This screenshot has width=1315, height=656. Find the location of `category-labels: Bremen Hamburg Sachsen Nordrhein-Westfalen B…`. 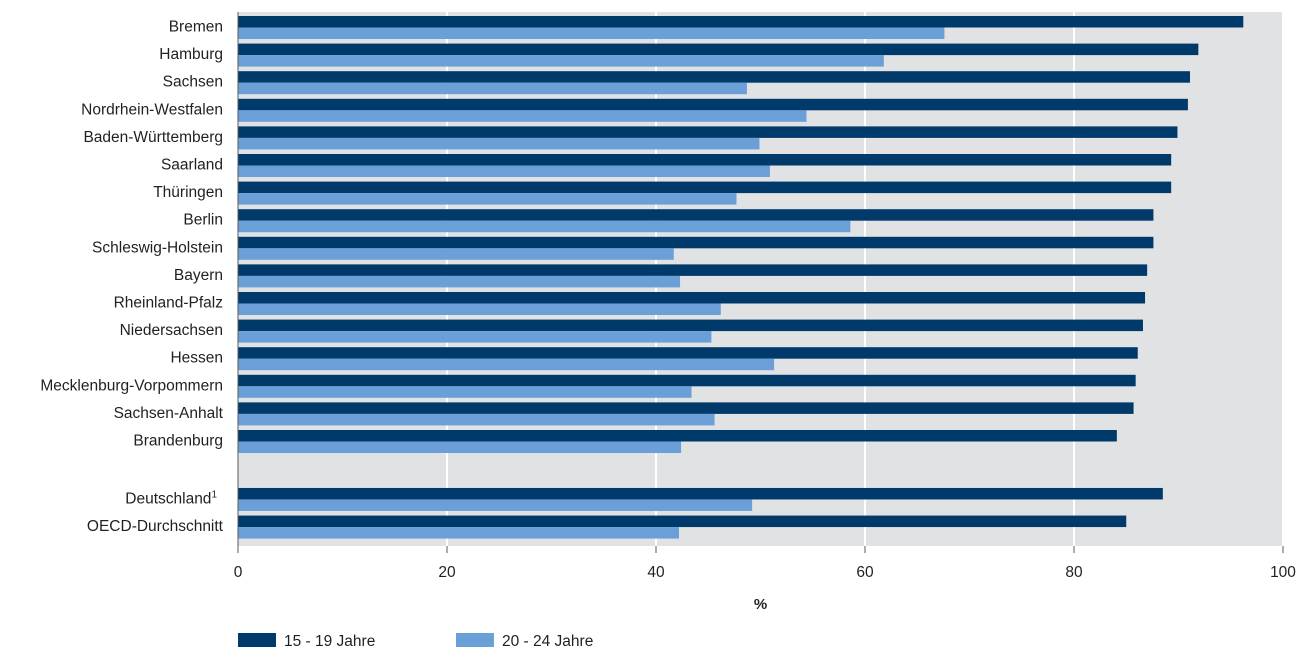

category-labels: Bremen Hamburg Sachsen Nordrhein-Westfalen B… is located at coordinates (131, 277).